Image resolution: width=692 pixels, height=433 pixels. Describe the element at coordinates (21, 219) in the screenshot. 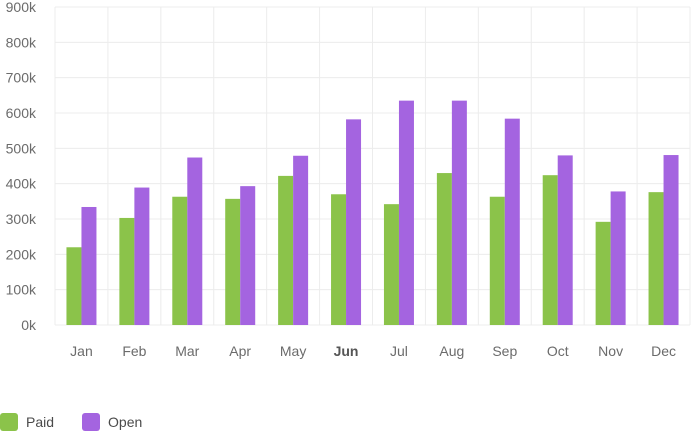

I see `y-tick-label: 300k` at that location.